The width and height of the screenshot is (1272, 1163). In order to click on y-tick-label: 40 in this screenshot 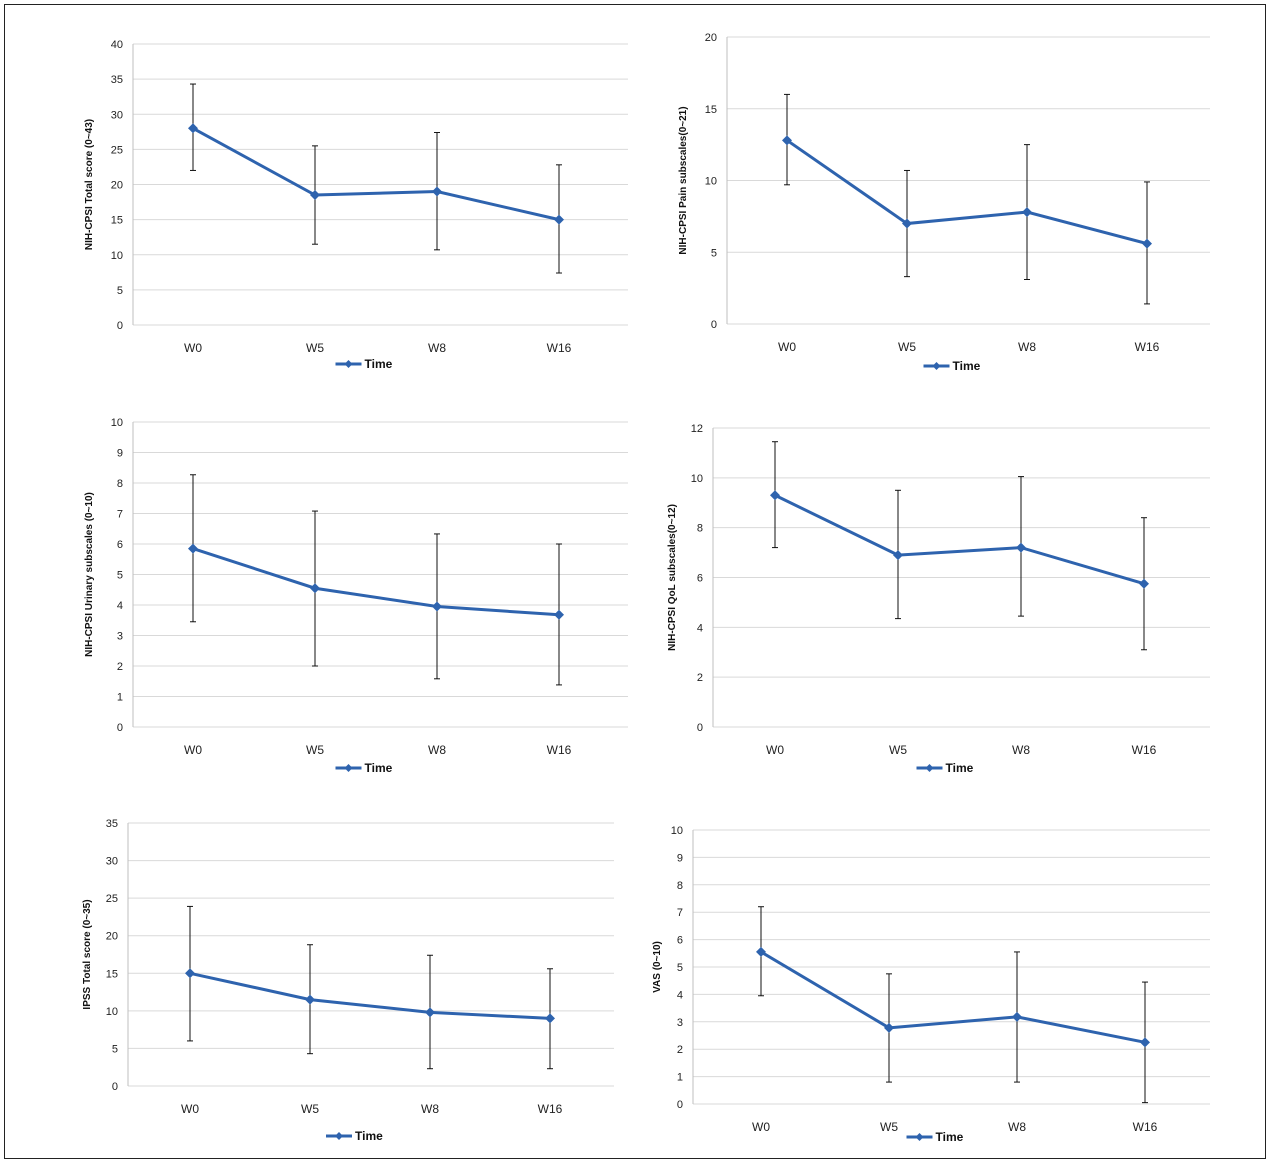, I will do `click(117, 45)`.